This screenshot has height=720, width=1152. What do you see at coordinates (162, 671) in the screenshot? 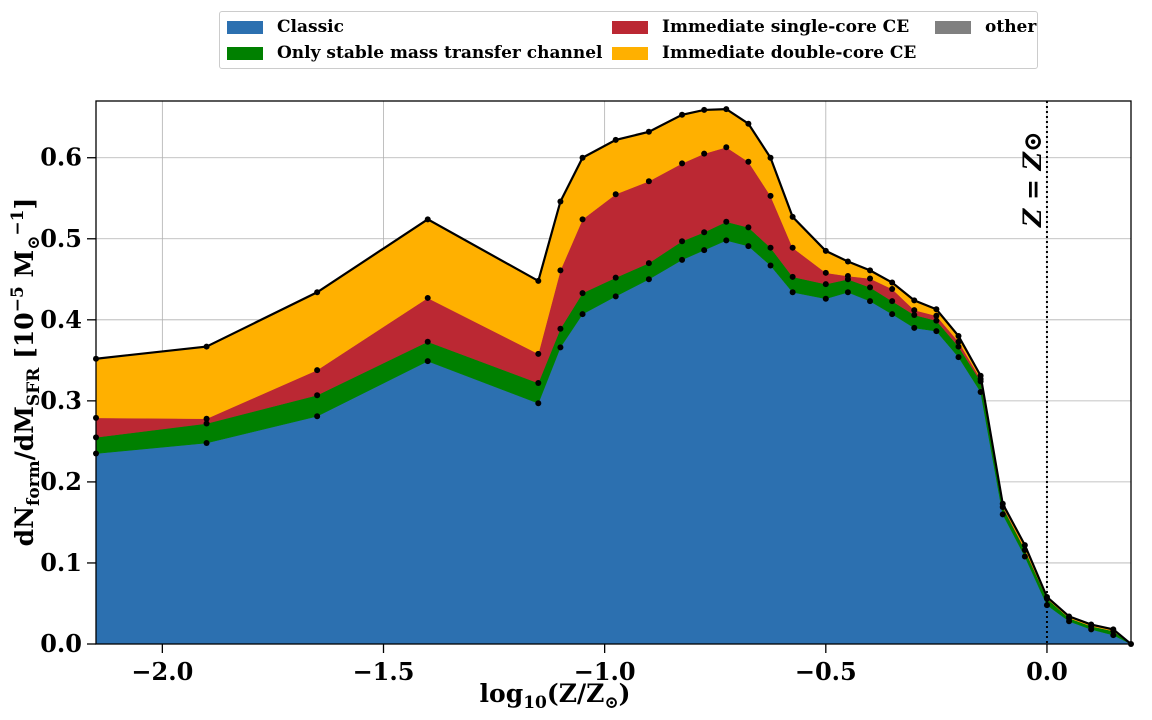
I see `x-tick-label: −2.0` at bounding box center [162, 671].